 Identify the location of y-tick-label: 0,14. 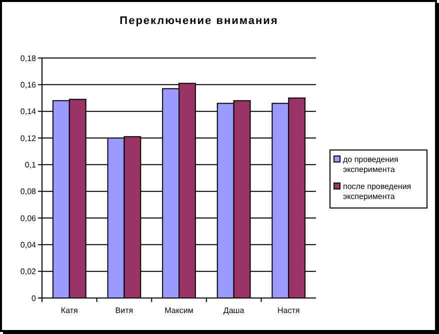
(28, 111).